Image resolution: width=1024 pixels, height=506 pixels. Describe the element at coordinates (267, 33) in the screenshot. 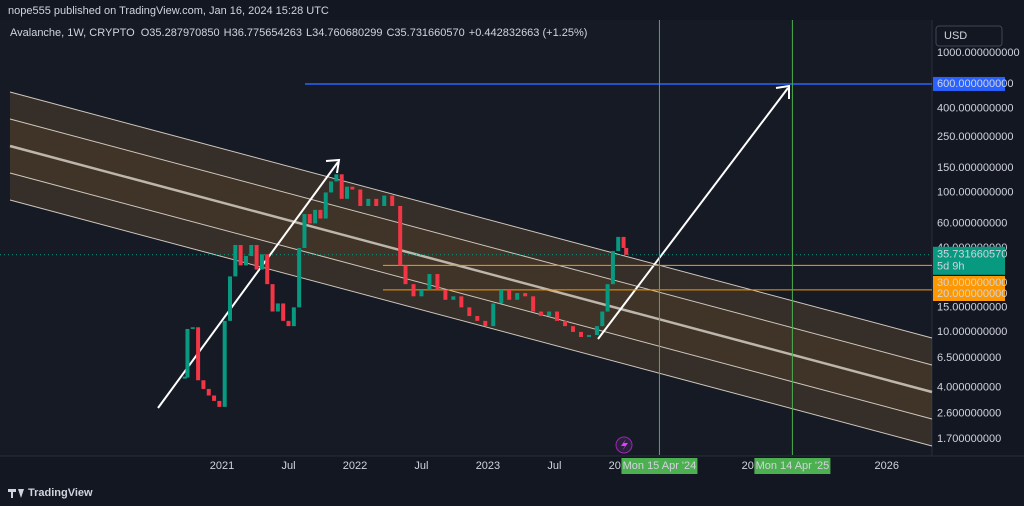

I see `ohlc-value: 36.775654263` at that location.